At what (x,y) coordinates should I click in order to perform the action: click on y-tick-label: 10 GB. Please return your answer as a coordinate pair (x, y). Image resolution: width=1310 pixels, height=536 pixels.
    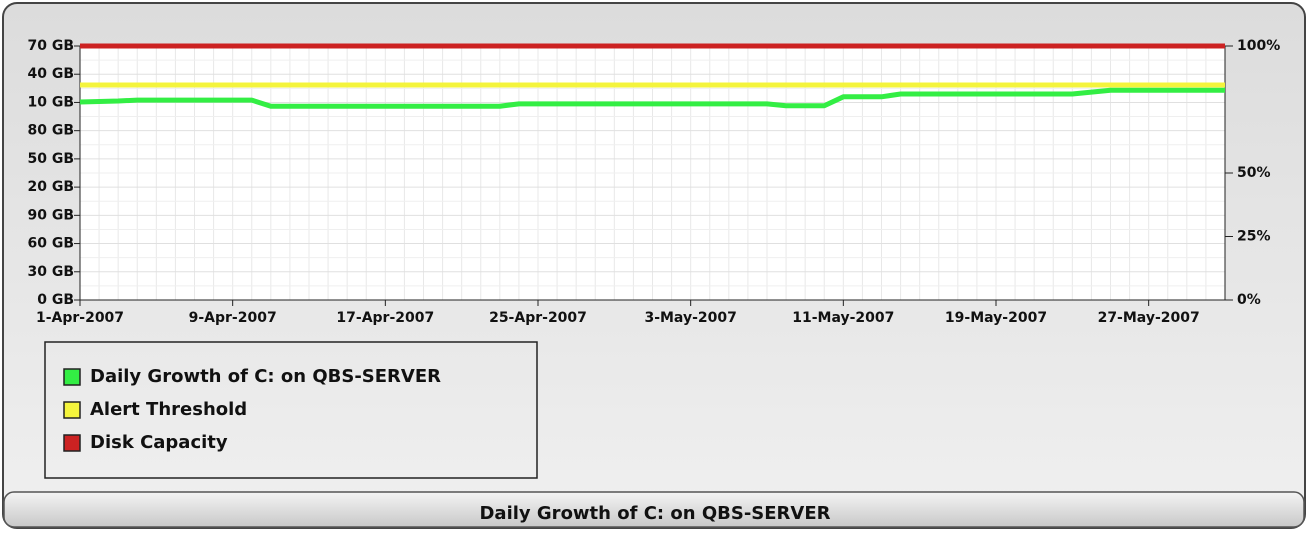
    Looking at the image, I should click on (50, 102).